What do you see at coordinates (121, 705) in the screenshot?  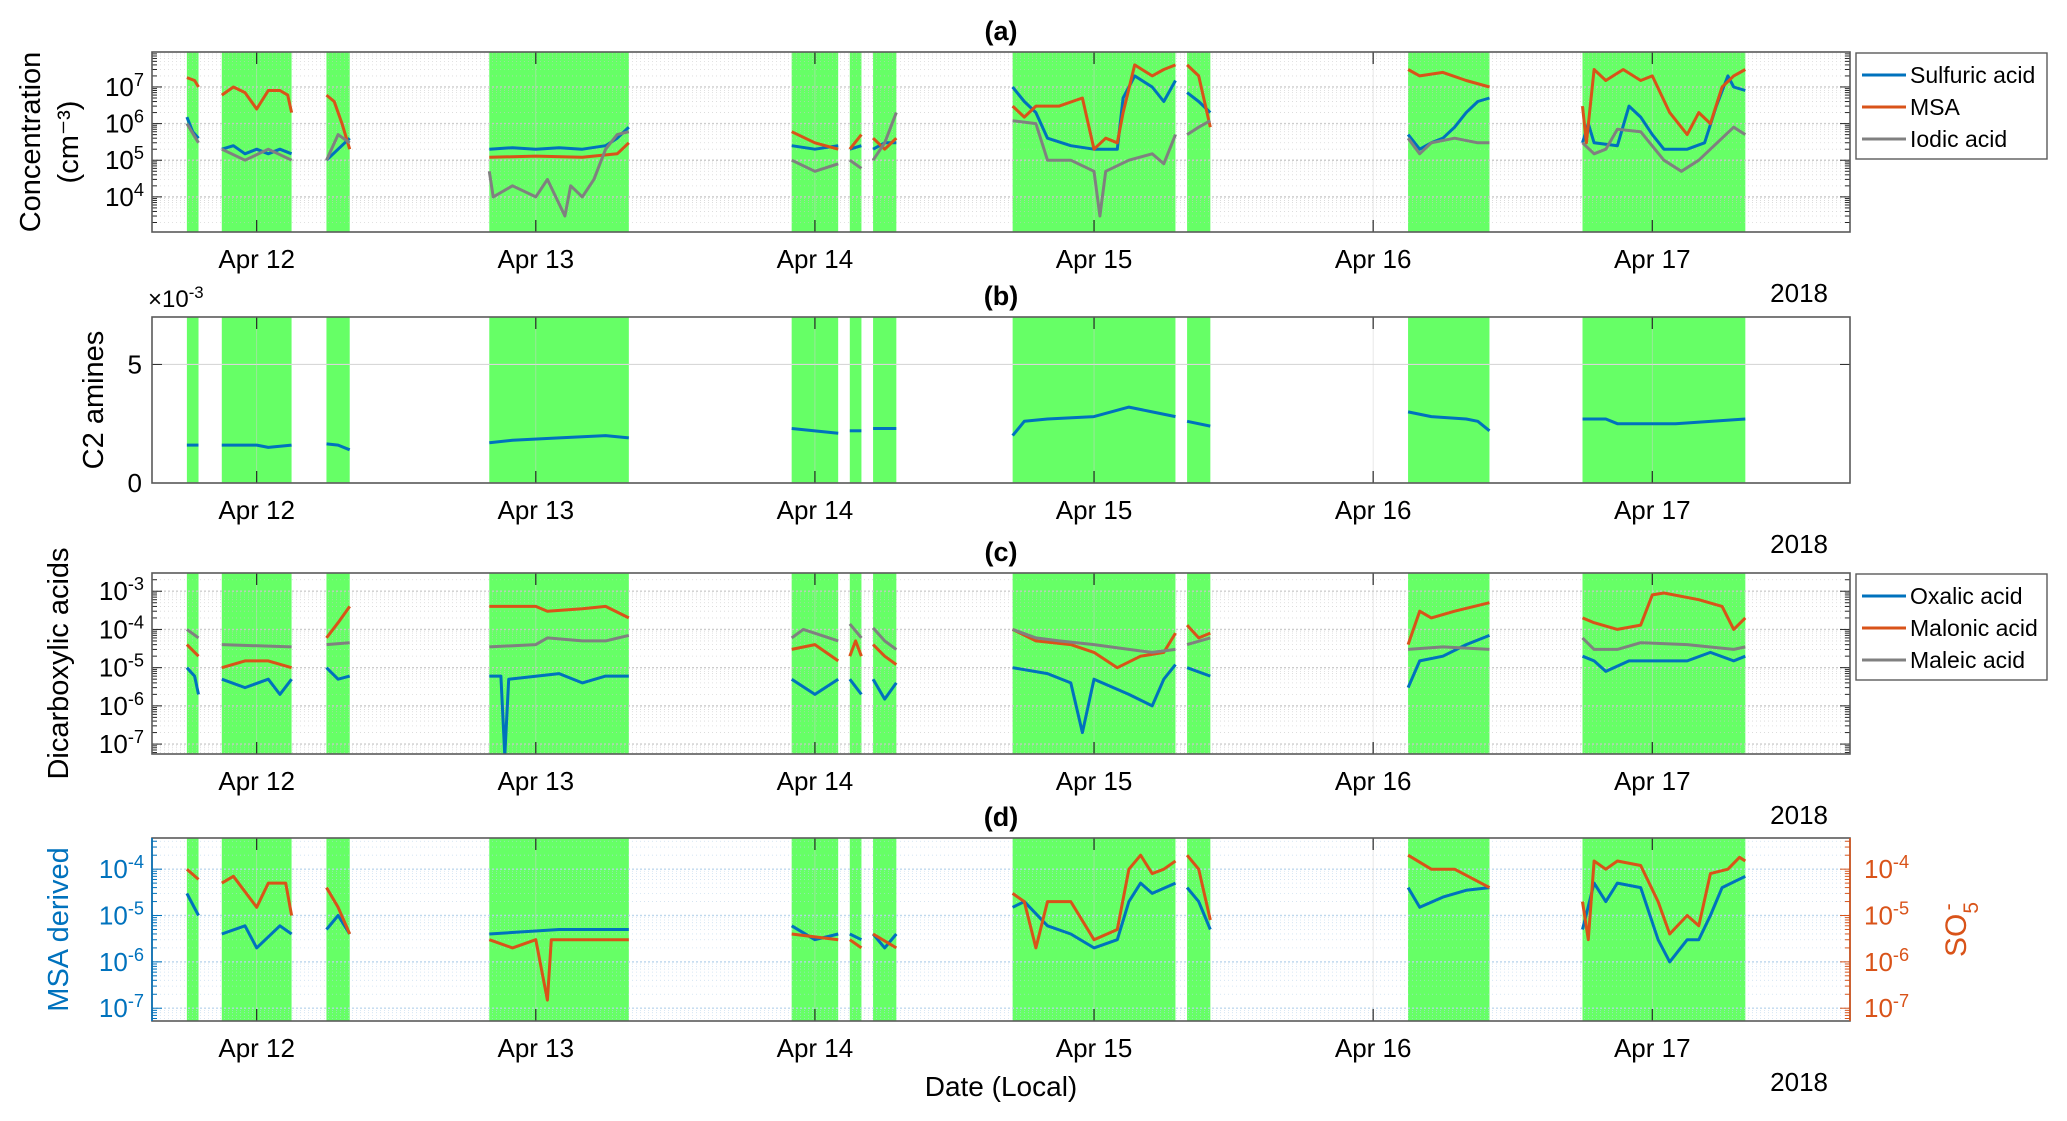 I see `y-tick-label: 10⁻⁶` at bounding box center [121, 705].